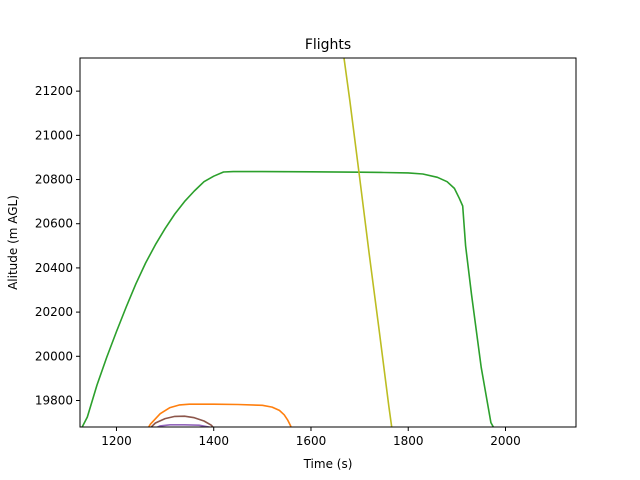  I want to click on x-tick-label: 1400, so click(213, 441).